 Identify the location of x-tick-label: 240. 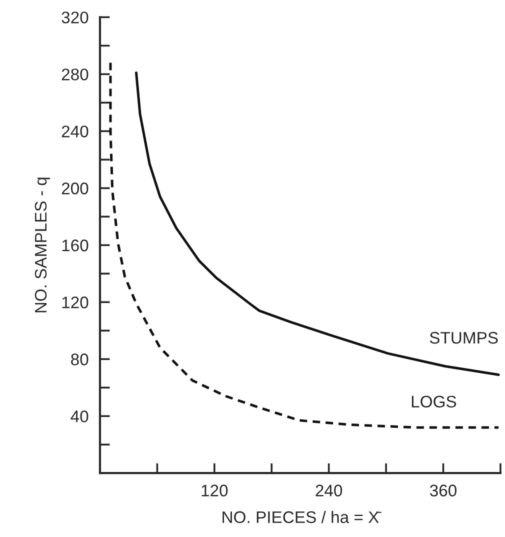
(329, 490).